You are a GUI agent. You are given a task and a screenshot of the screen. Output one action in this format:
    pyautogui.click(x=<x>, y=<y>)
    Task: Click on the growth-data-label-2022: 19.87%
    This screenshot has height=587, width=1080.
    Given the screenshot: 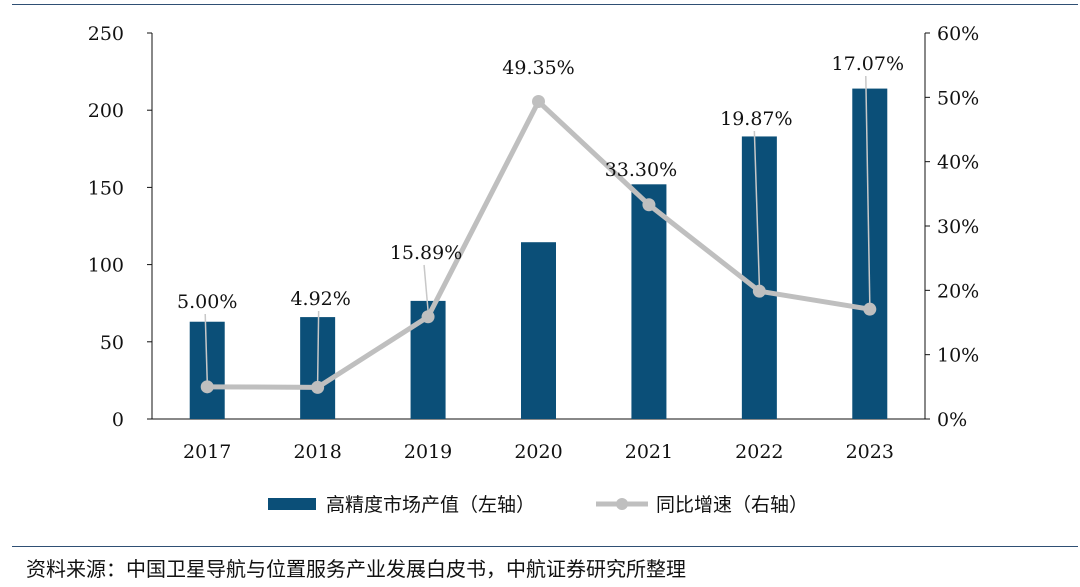 What is the action you would take?
    pyautogui.click(x=756, y=119)
    